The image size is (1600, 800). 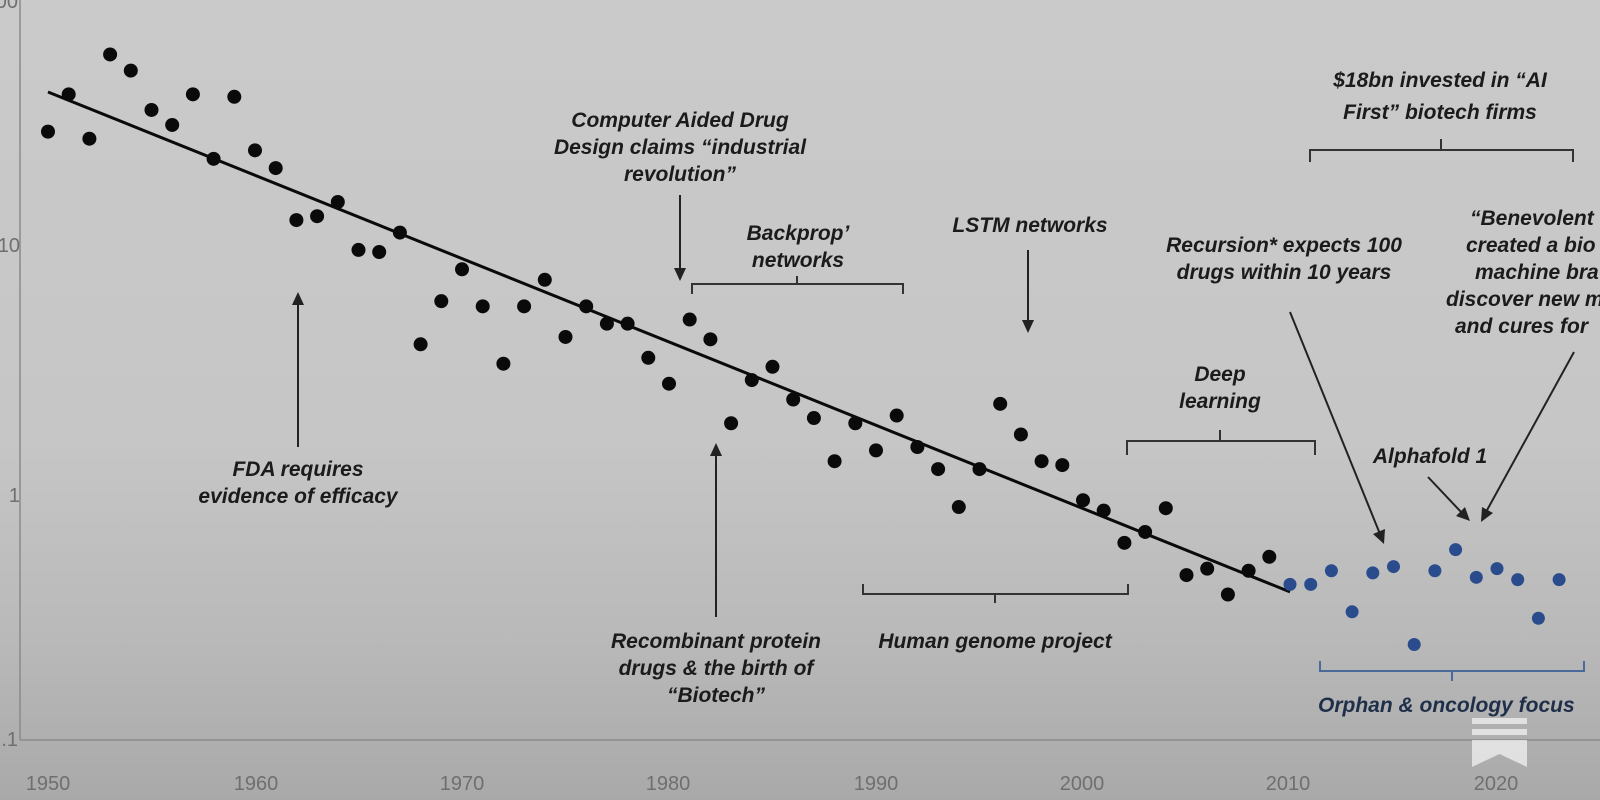 What do you see at coordinates (1288, 784) in the screenshot?
I see `x-tick-label: 2010` at bounding box center [1288, 784].